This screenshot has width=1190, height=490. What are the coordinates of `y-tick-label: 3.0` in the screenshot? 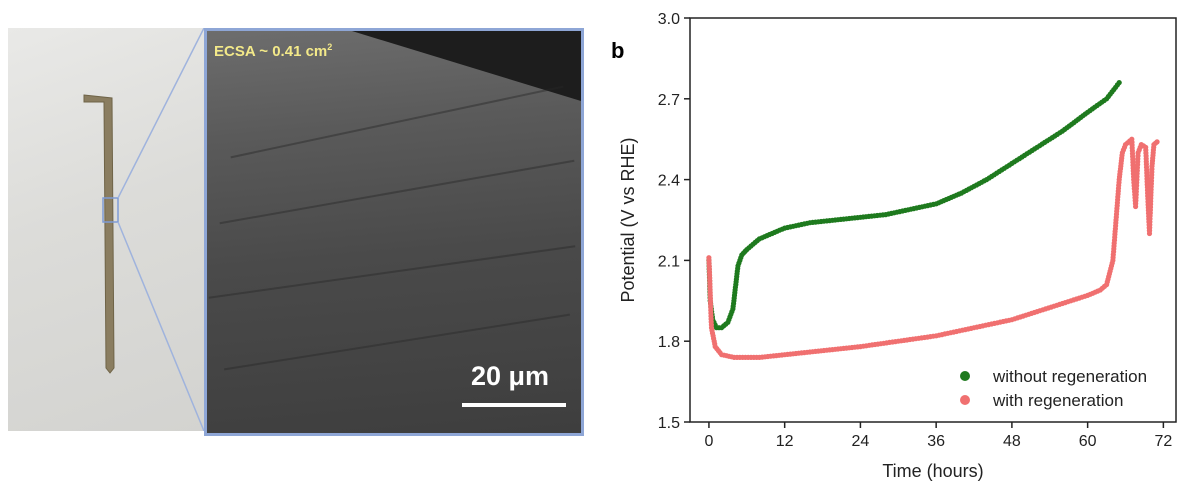 It's located at (669, 19).